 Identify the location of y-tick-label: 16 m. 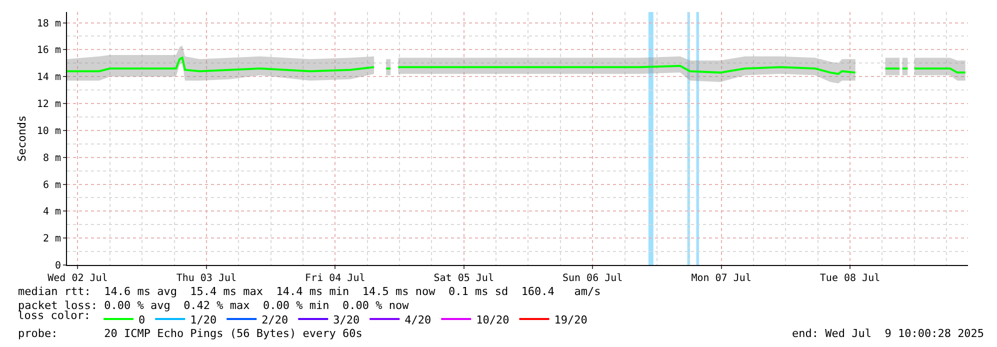
(48, 50).